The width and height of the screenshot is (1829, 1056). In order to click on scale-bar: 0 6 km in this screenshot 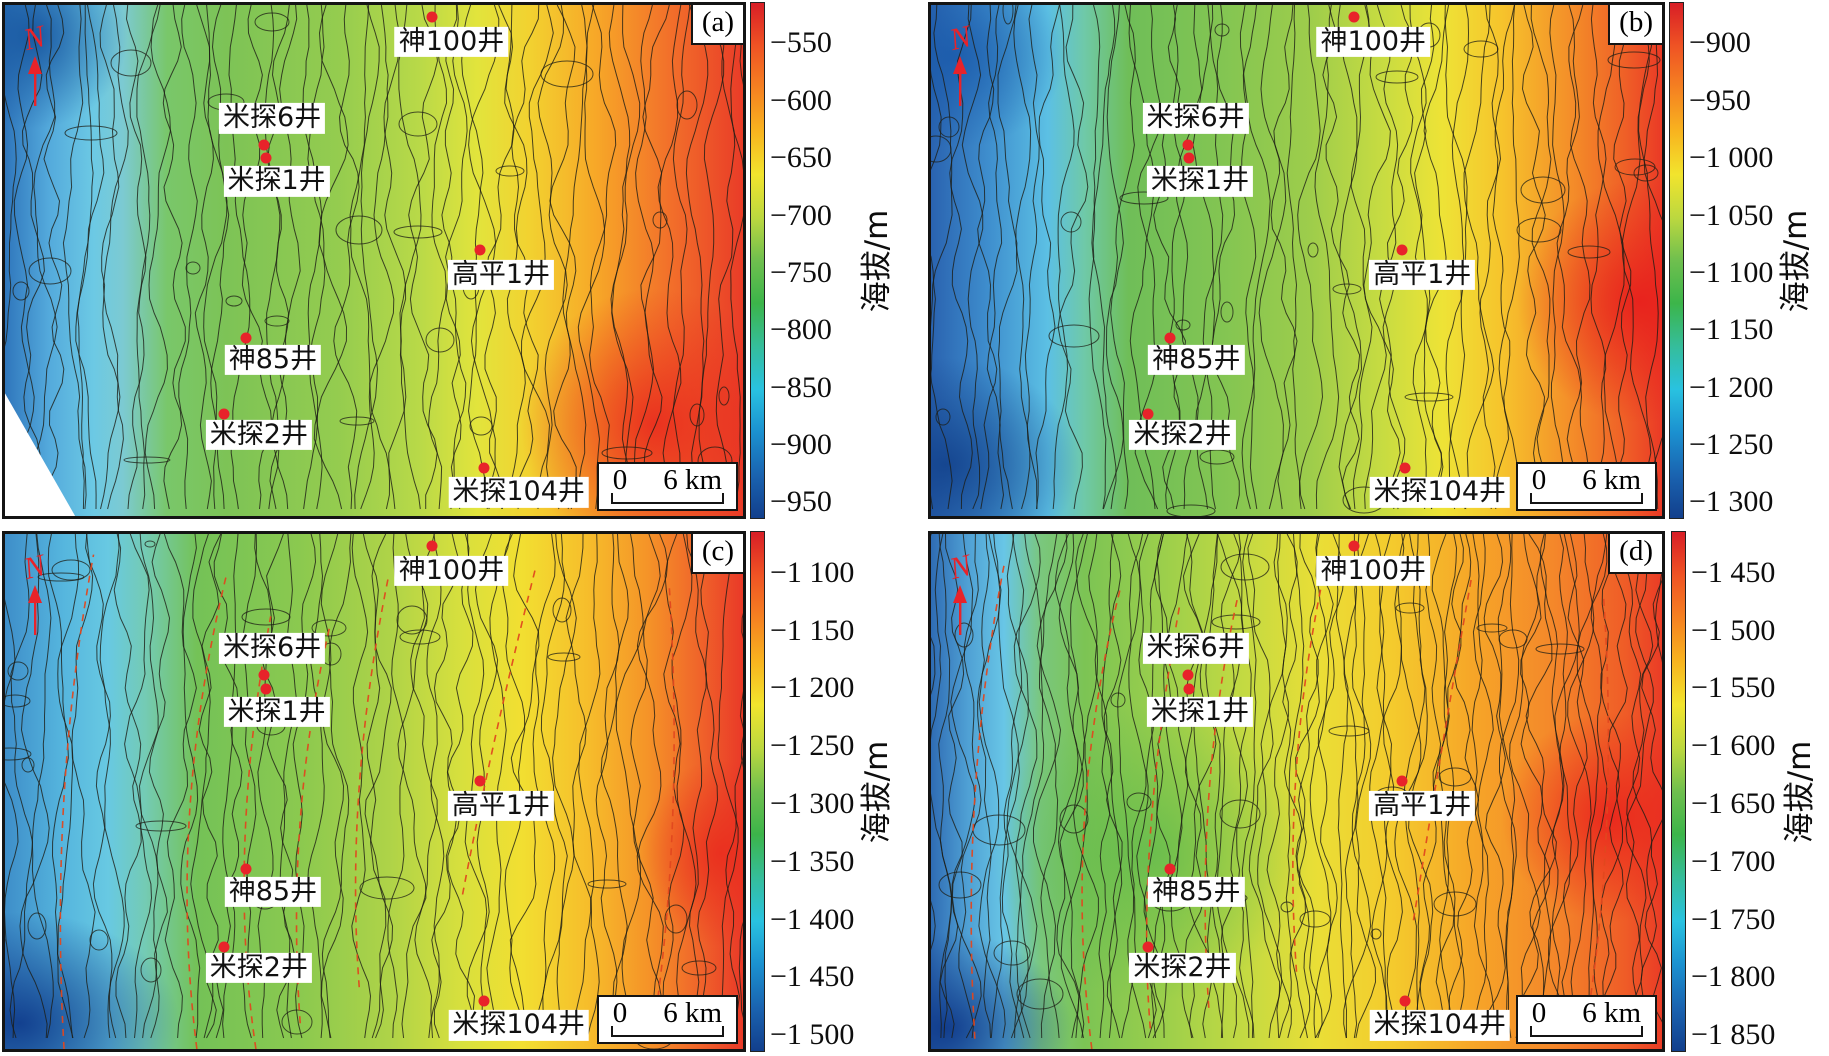, I will do `click(1586, 1019)`.